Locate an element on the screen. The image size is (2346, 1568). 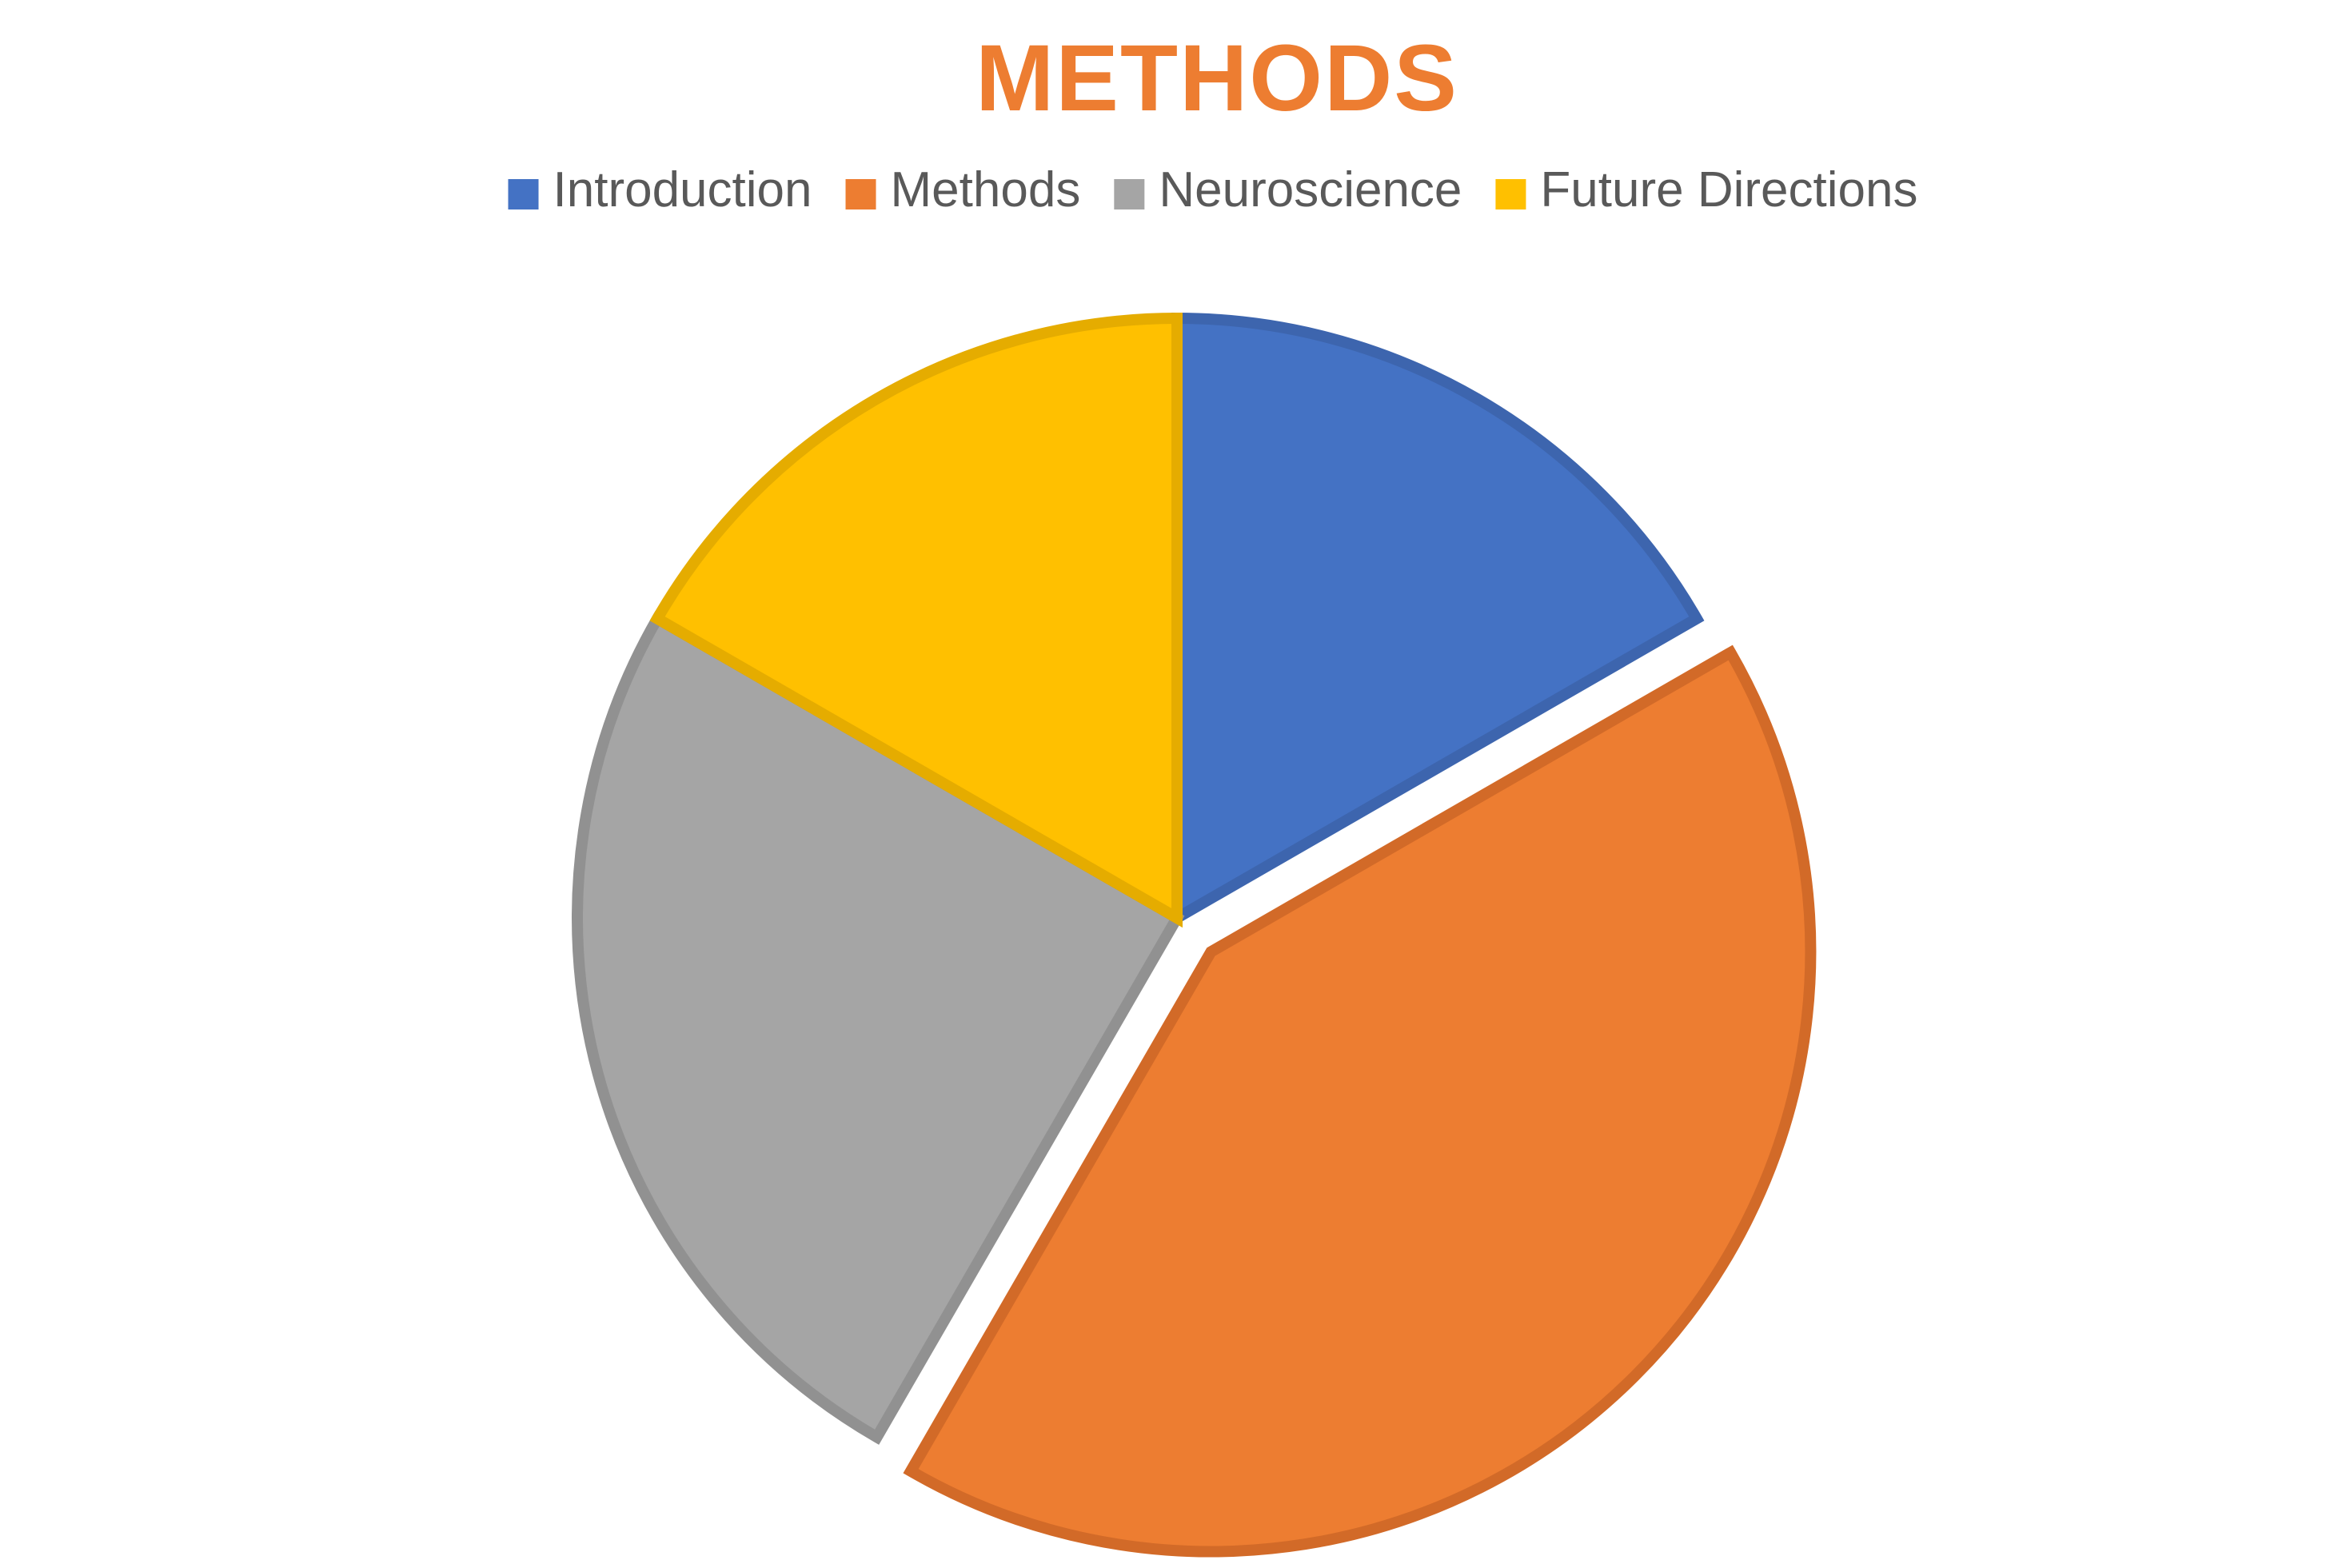
legend-item-methods: Methods is located at coordinates (963, 189).